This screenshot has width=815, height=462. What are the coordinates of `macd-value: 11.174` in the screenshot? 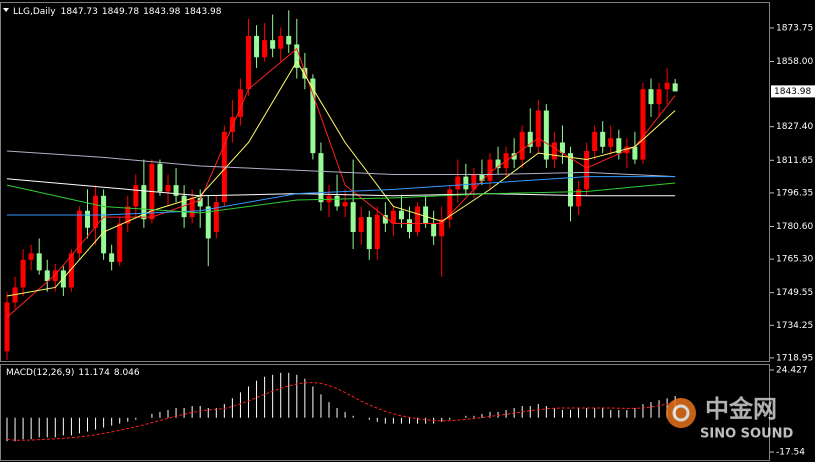 It's located at (94, 373).